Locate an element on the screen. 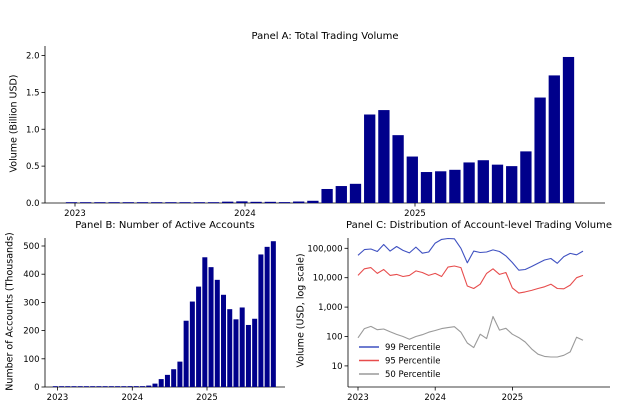 This screenshot has height=420, width=640. y-tick-label: 0 is located at coordinates (36, 388).